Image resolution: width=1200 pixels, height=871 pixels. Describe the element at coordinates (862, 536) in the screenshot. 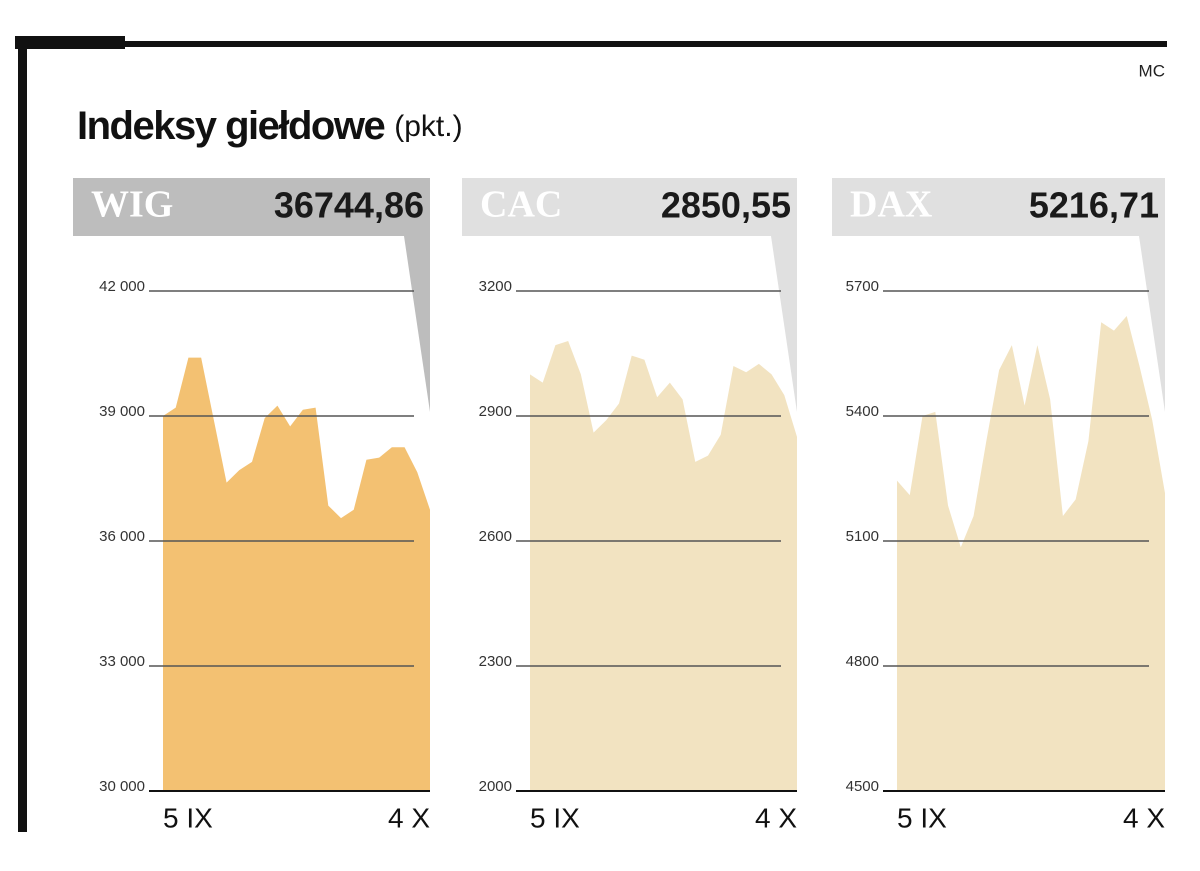

I see `y-tick-label: 5100` at that location.